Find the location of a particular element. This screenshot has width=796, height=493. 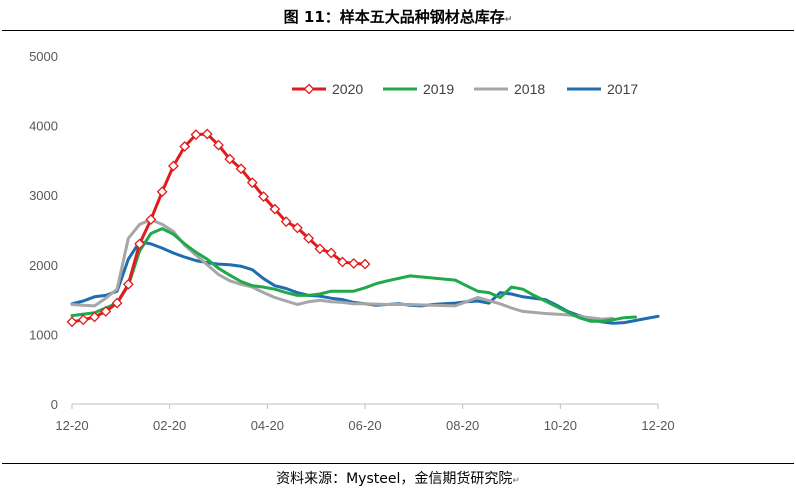

x-tick-label: 04-20 is located at coordinates (267, 425).